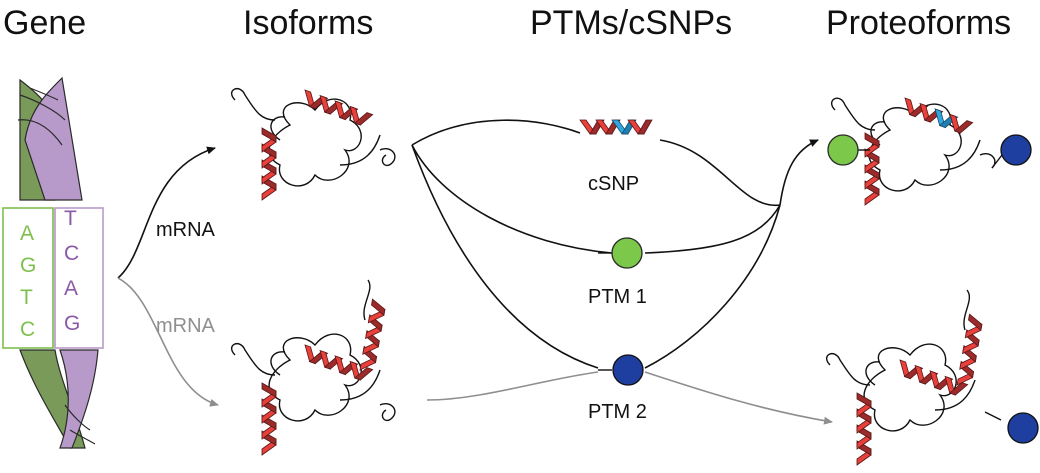 This screenshot has height=473, width=1040. I want to click on isoform-top-protein-icon, so click(313, 144).